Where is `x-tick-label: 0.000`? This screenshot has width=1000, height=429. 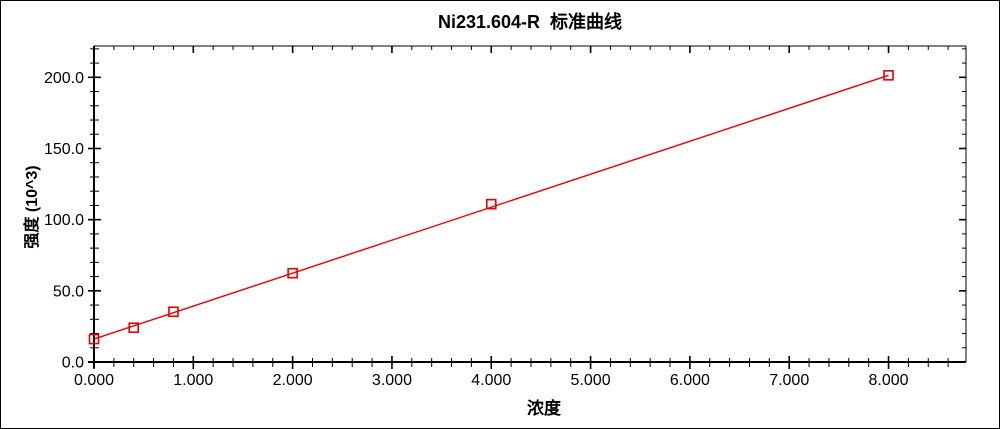
x-tick-label: 0.000 is located at coordinates (94, 380).